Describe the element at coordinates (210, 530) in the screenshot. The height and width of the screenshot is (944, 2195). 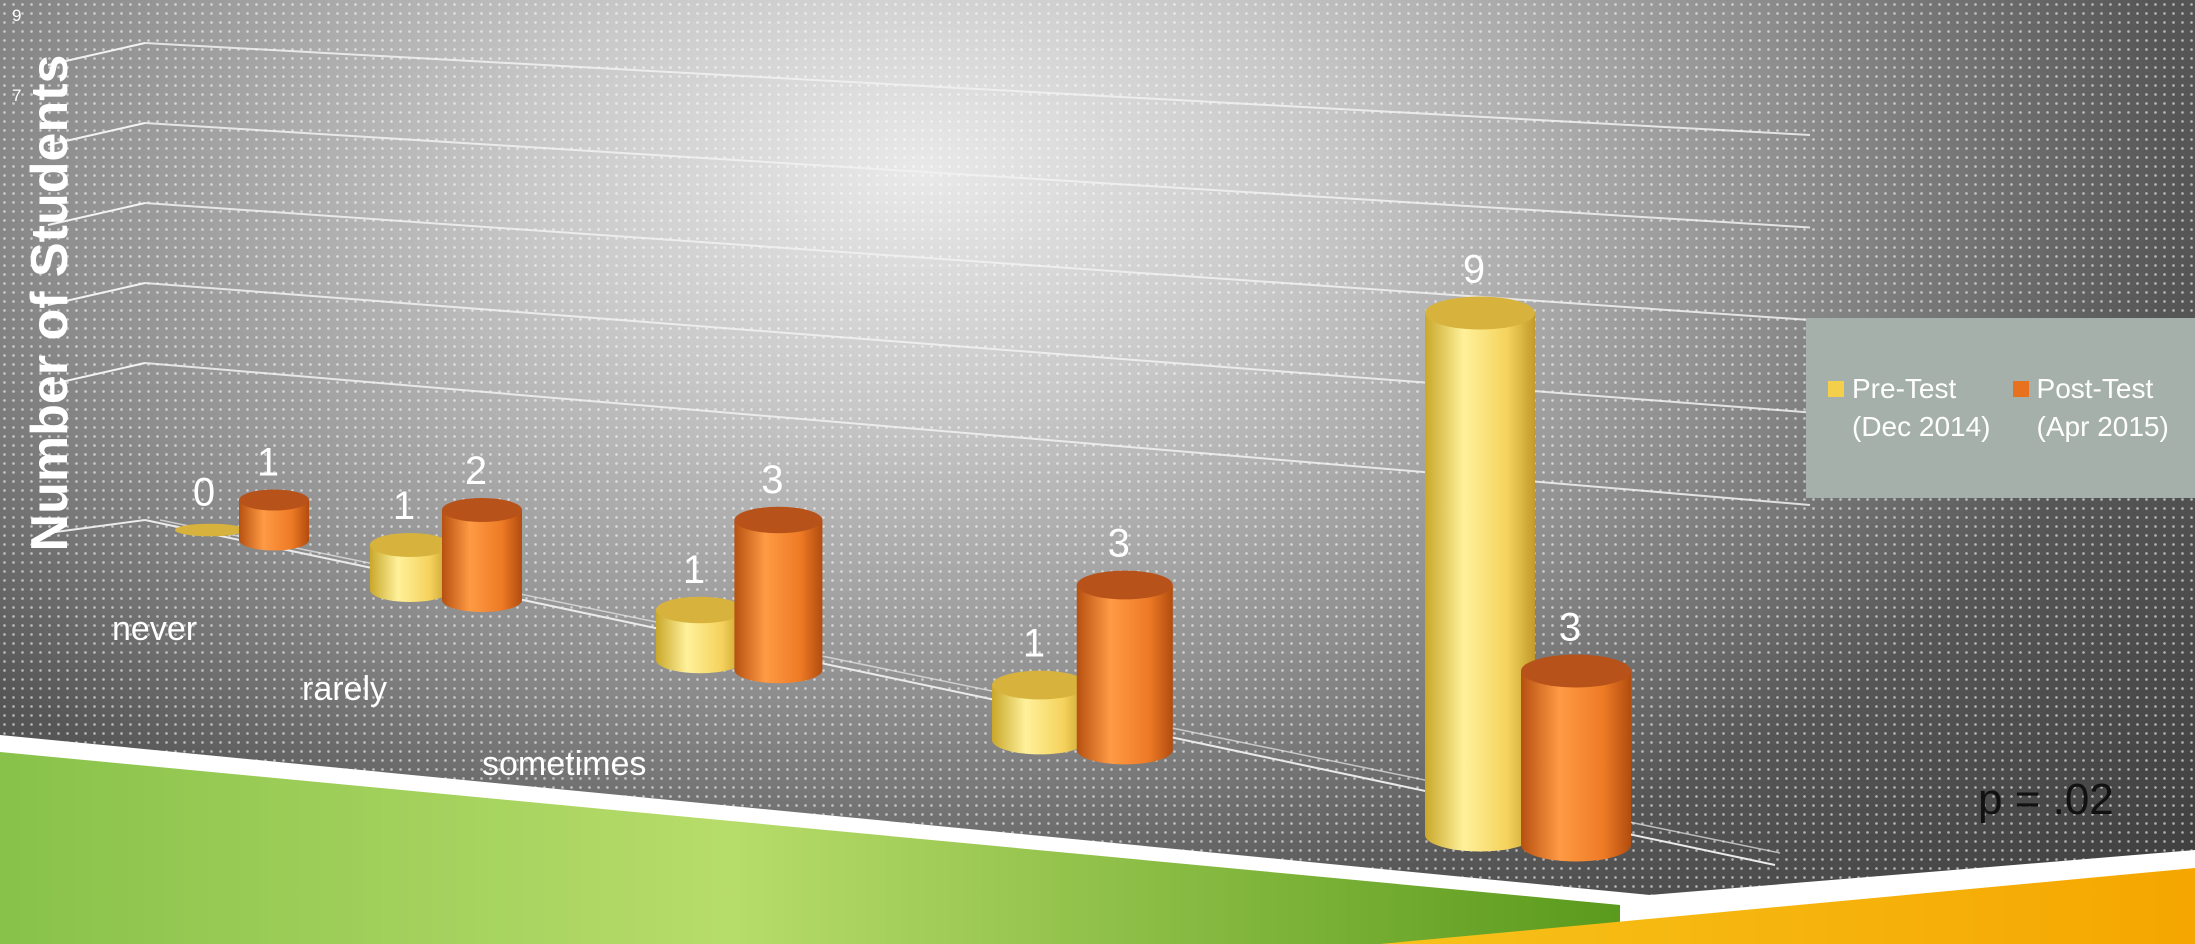
I see `bar-pre-never` at that location.